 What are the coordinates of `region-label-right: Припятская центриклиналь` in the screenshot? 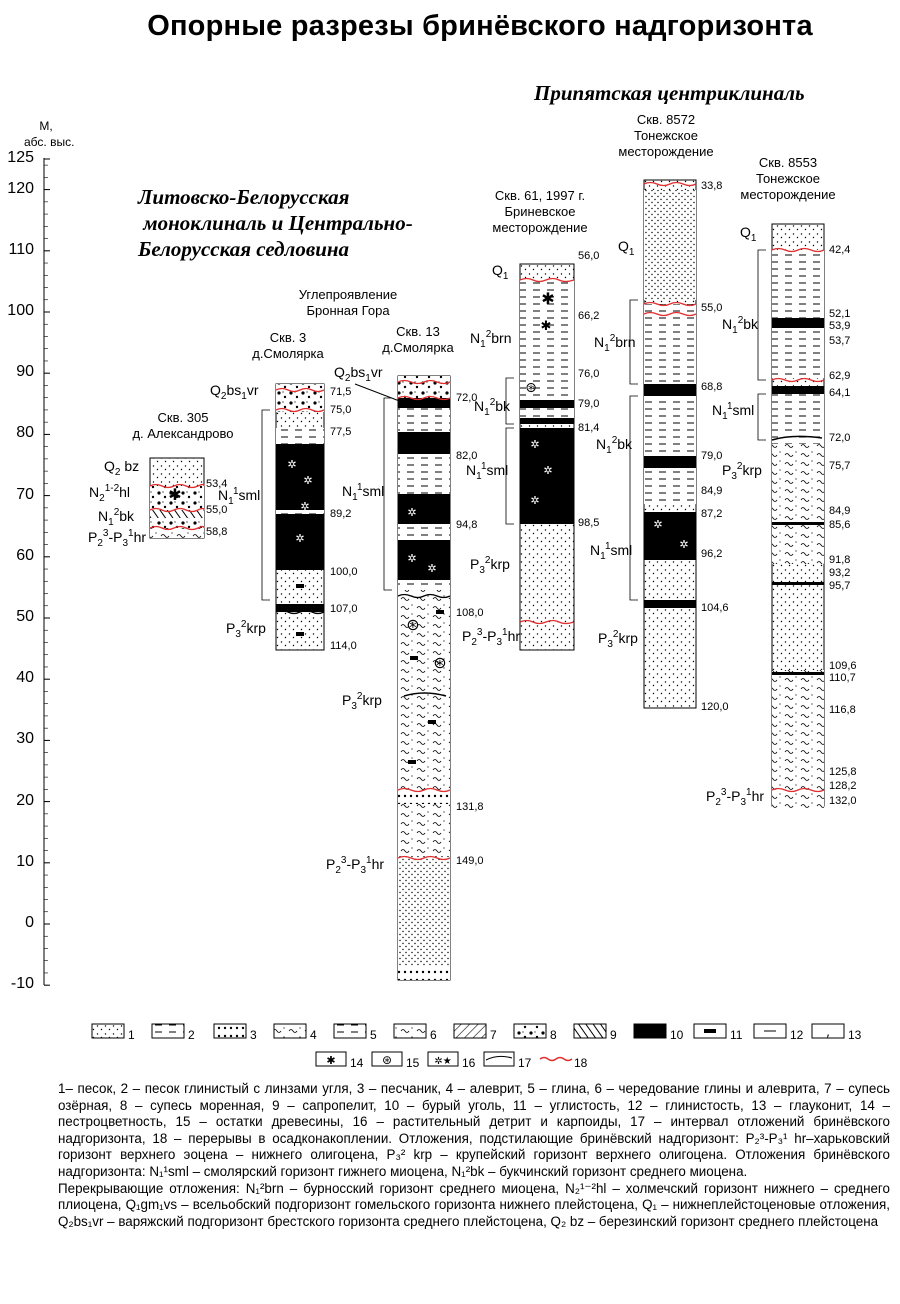 It's located at (669, 93).